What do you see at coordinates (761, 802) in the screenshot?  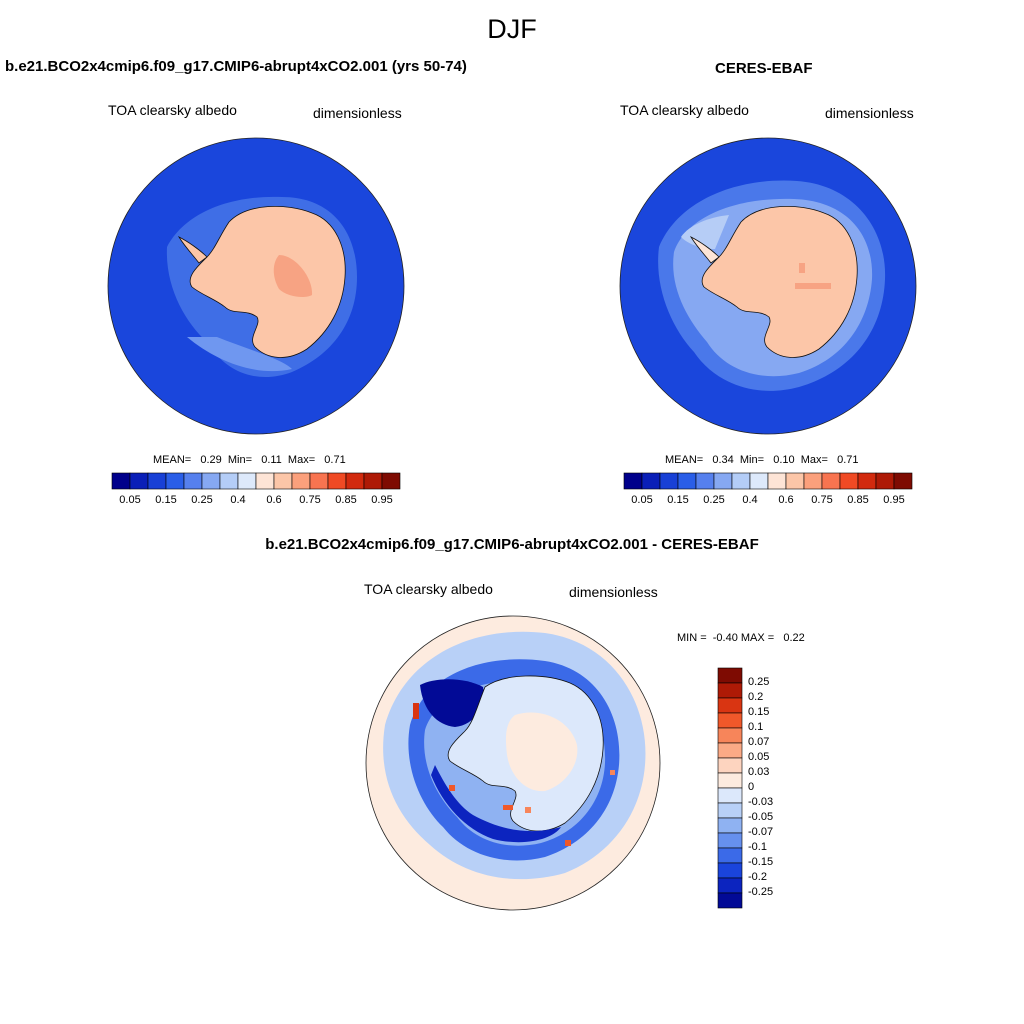 I see `colorbar-tick-label: -0.03` at bounding box center [761, 802].